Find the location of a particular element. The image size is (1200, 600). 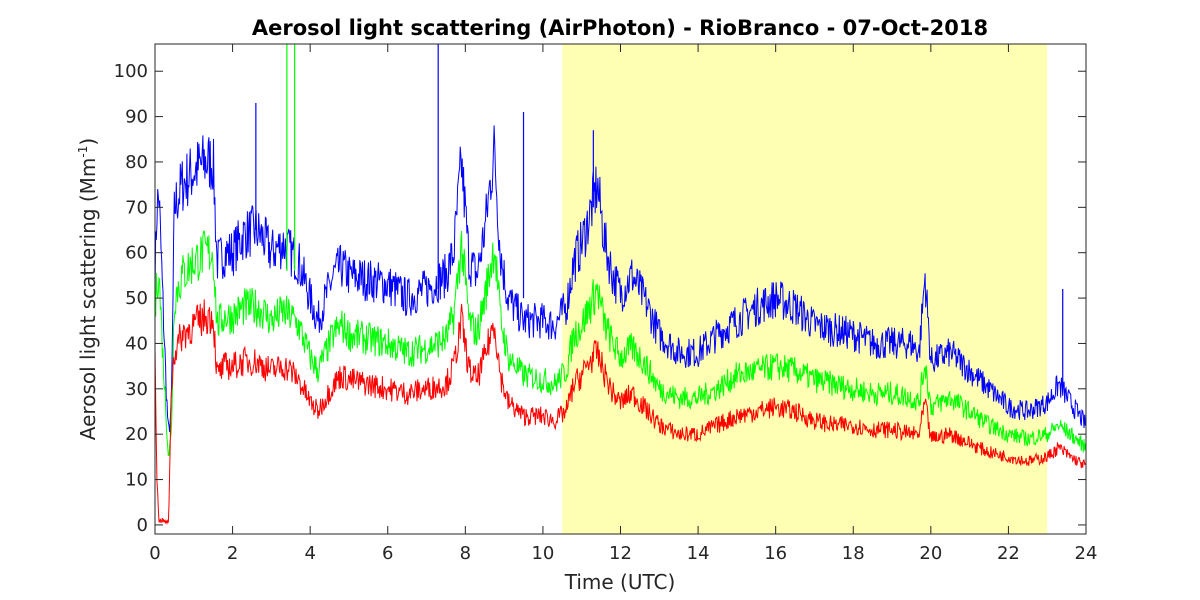

y-tick-label: 60 is located at coordinates (136, 253).